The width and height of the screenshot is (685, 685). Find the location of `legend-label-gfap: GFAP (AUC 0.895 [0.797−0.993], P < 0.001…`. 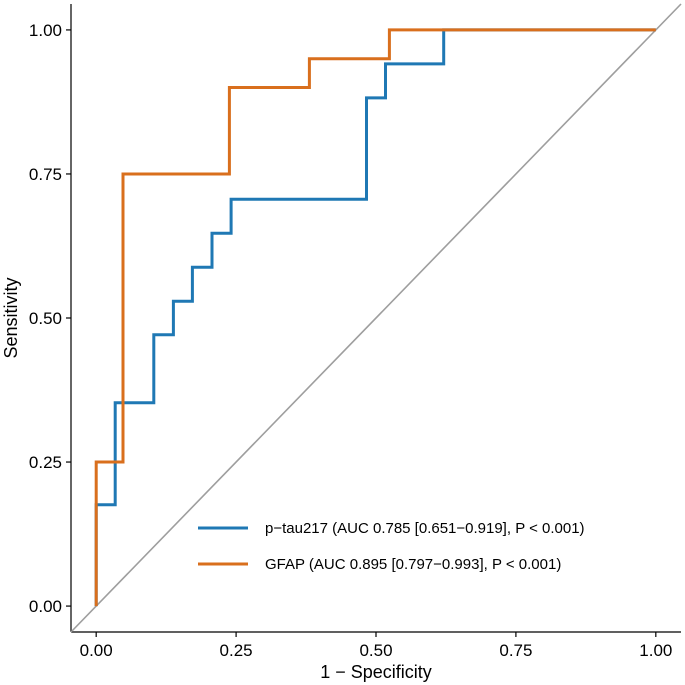

legend-label-gfap: GFAP (AUC 0.895 [0.797−0.993], P < 0.001… is located at coordinates (413, 564).